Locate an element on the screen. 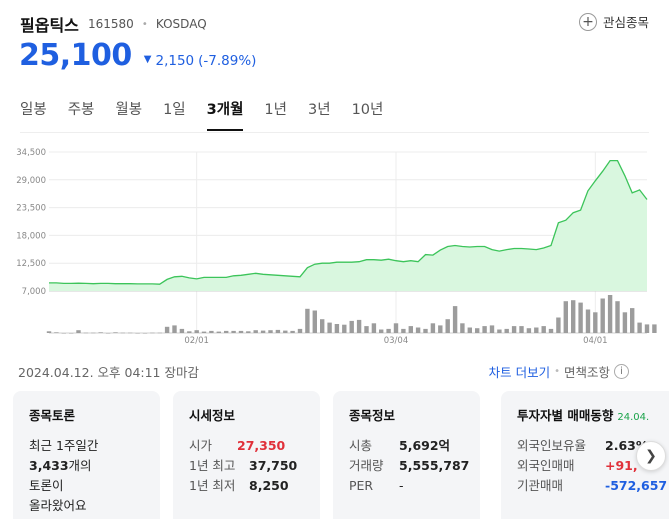  more-chart-link: 차트 더보기 is located at coordinates (519, 372).